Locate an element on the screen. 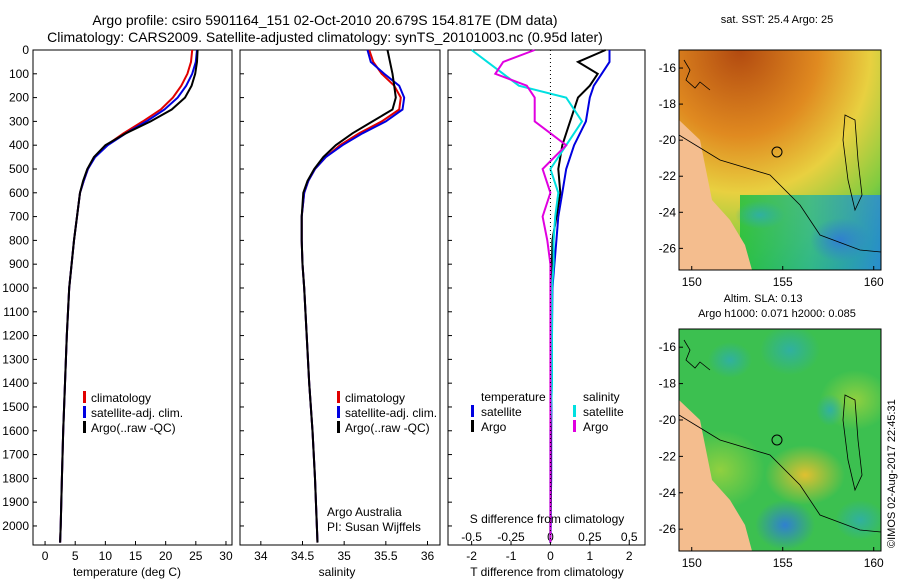  x-tick-label: 36 is located at coordinates (428, 556).